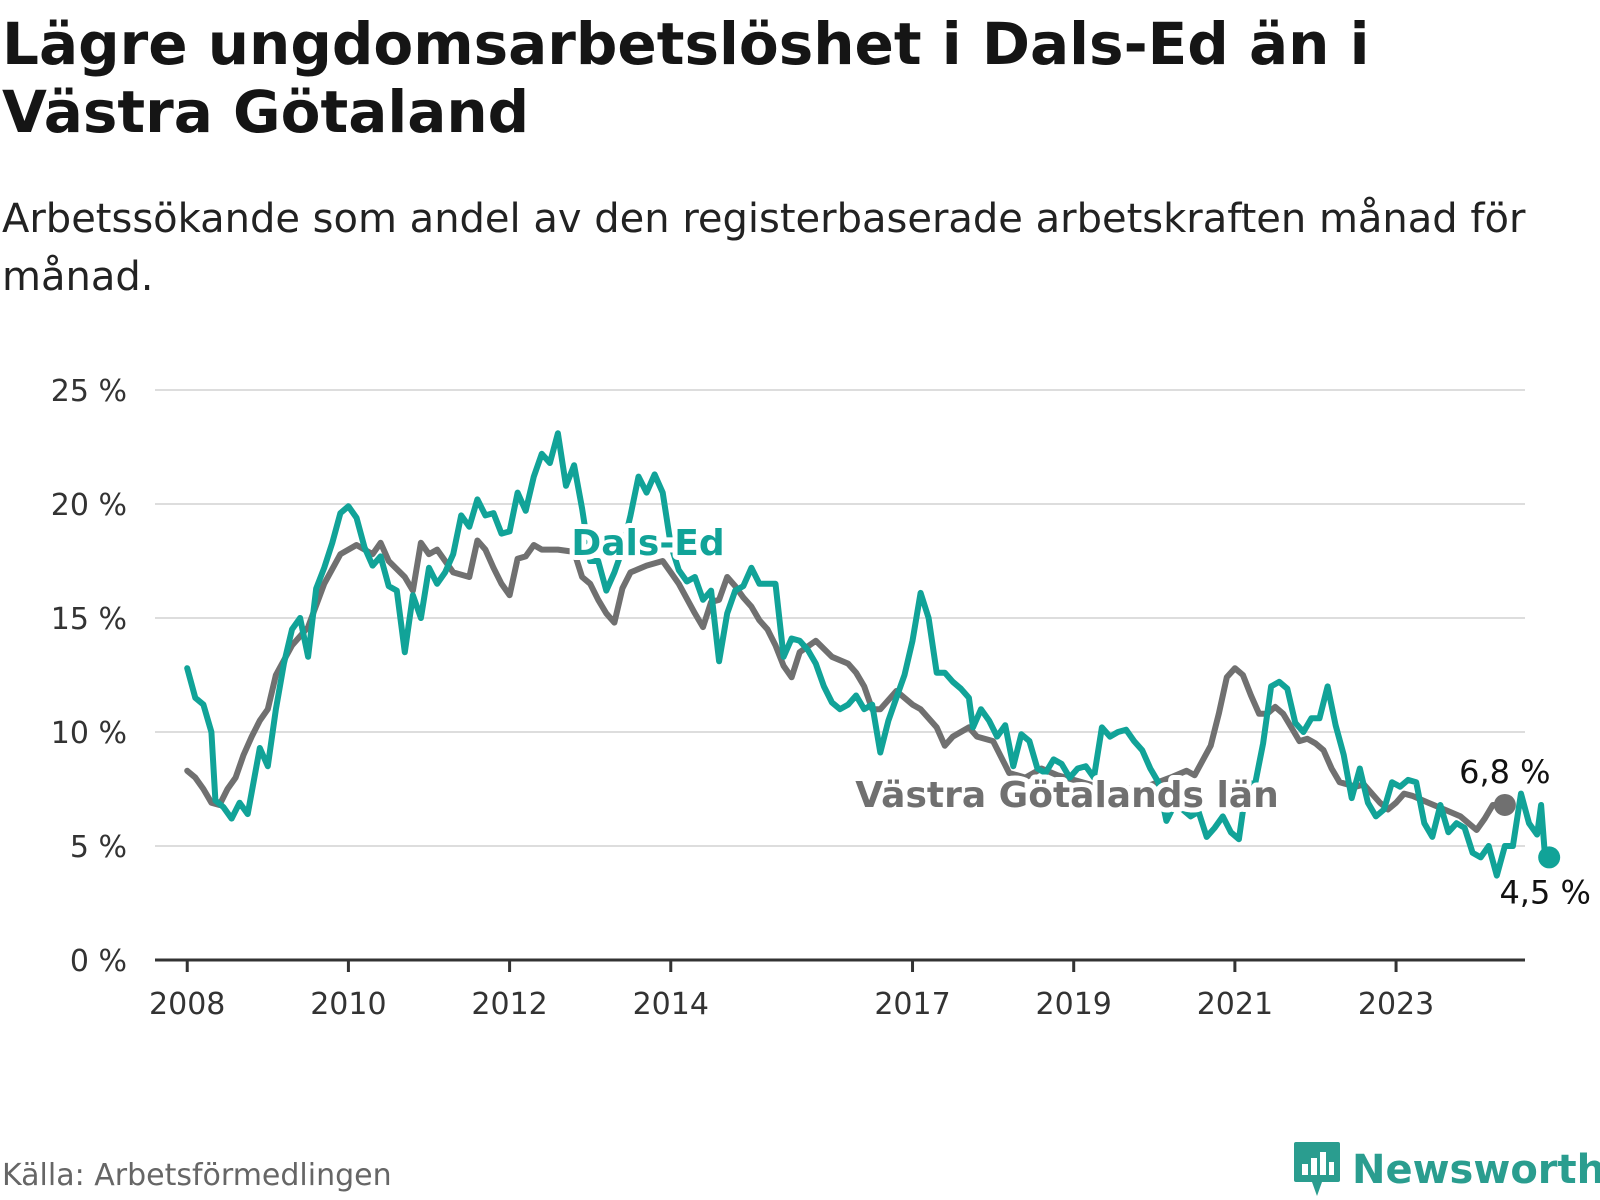 The image size is (1600, 1200). Describe the element at coordinates (1476, 1170) in the screenshot. I see `brand-name: Newsworthy` at that location.